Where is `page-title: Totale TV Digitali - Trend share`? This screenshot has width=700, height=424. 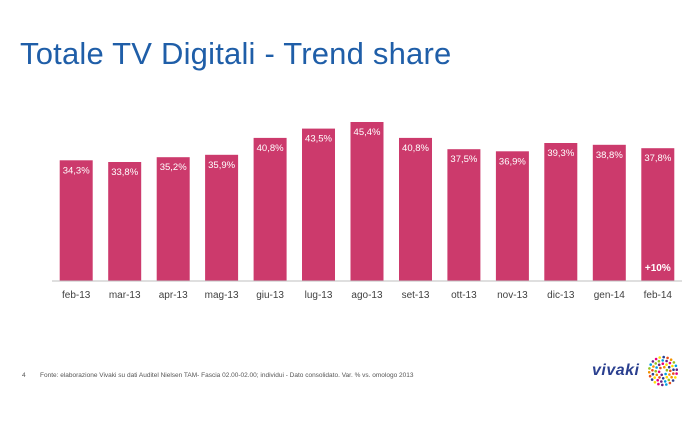
page-title: Totale TV Digitali - Trend share is located at coordinates (236, 53).